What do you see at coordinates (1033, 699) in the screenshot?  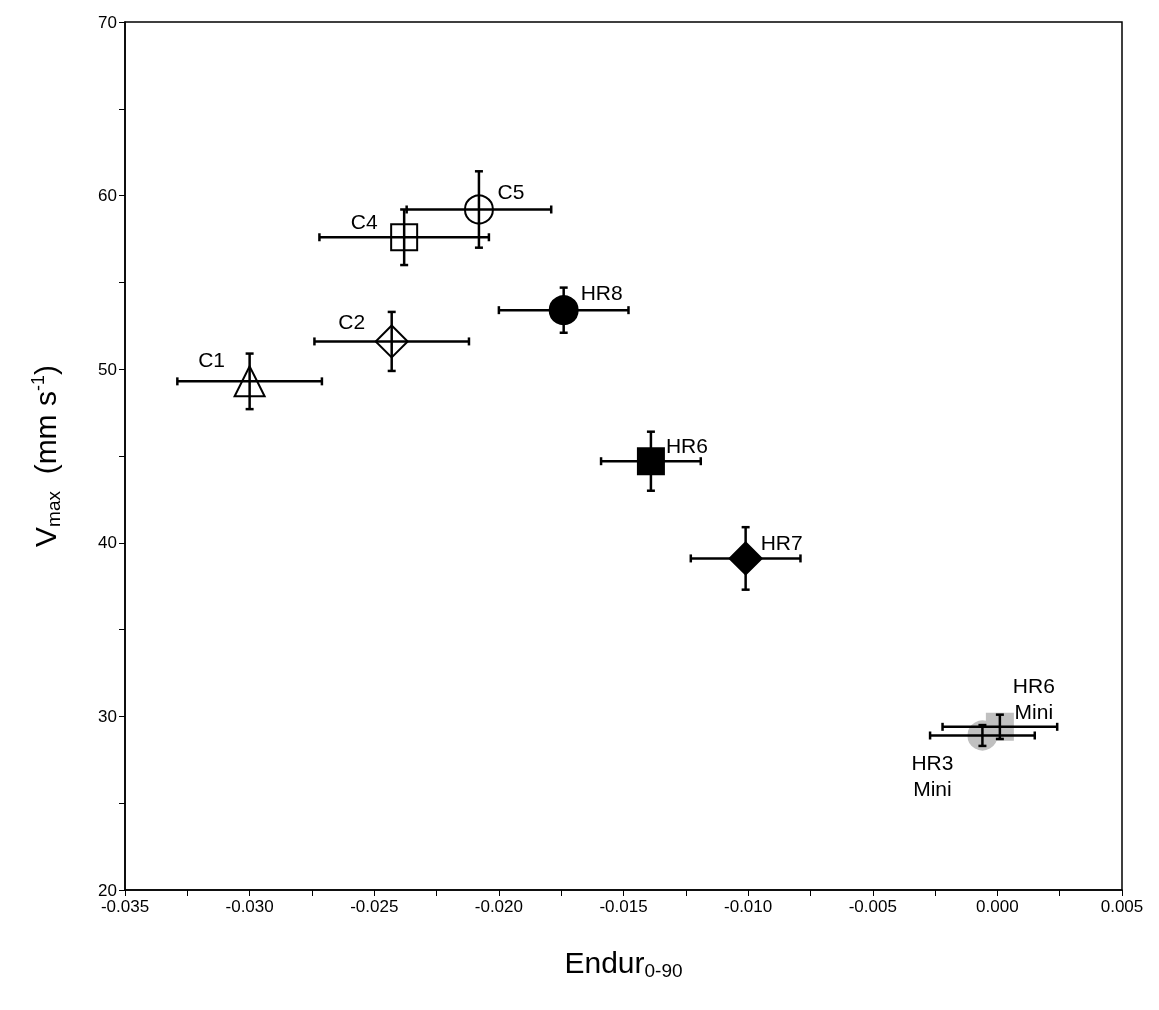 I see `series-label: HR6 Mini` at bounding box center [1033, 699].